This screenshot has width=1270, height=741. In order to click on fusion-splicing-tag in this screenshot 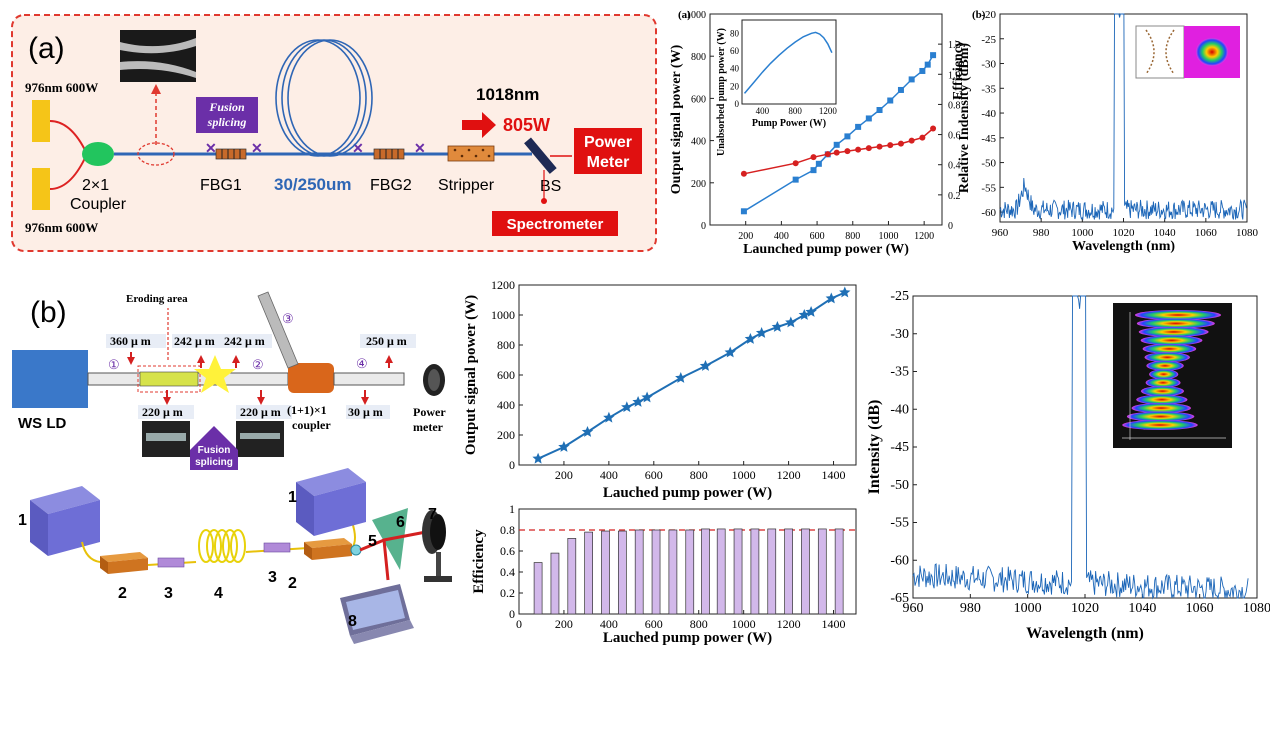, I will do `click(214, 448)`.